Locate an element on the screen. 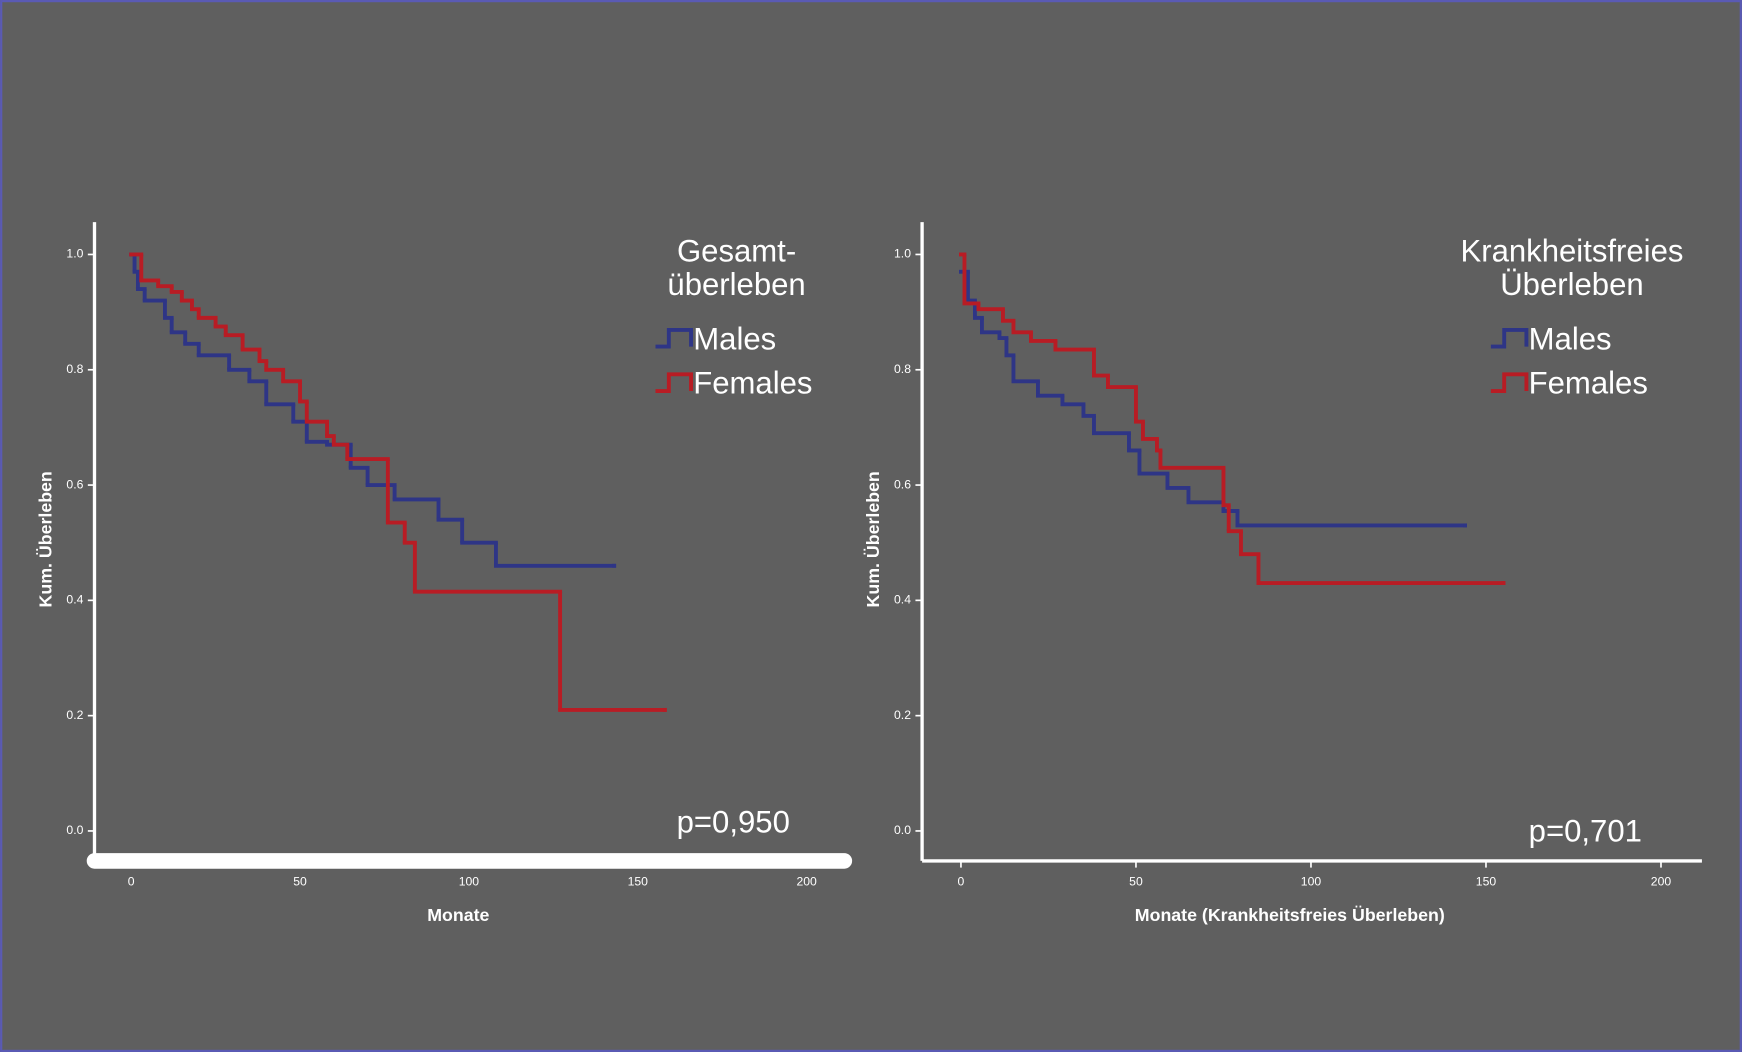 Image resolution: width=1742 pixels, height=1052 pixels. legend-title: Gesamt- is located at coordinates (736, 250).